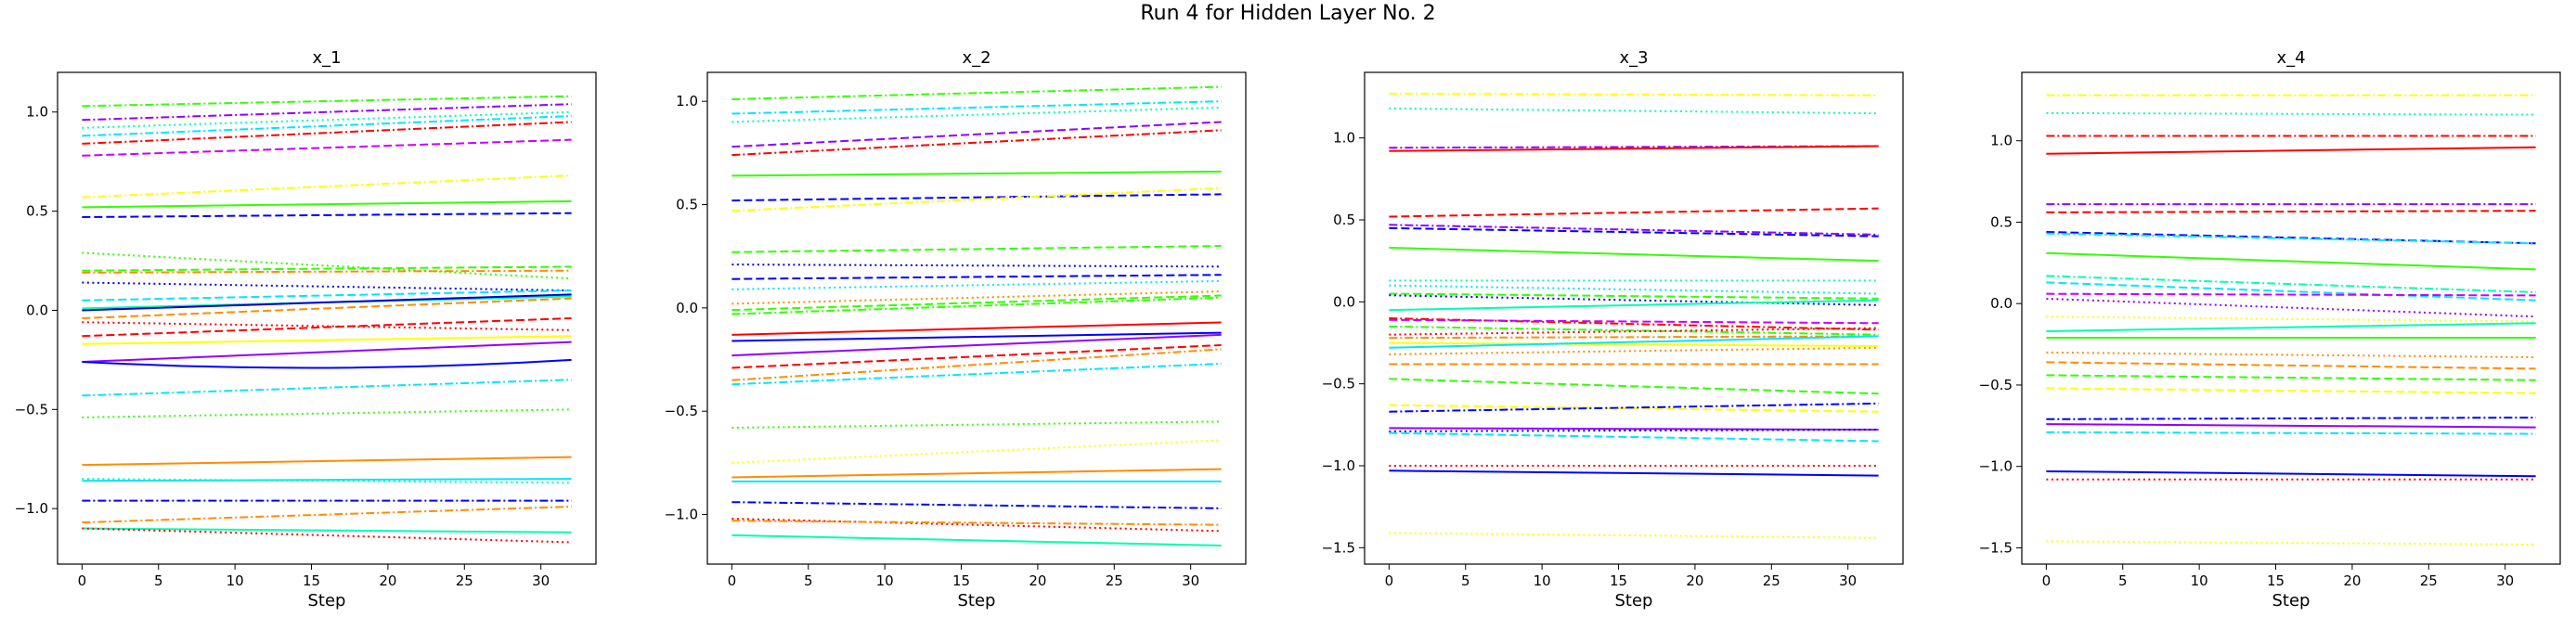  Describe the element at coordinates (1633, 58) in the screenshot. I see `panel-title: x_3` at that location.